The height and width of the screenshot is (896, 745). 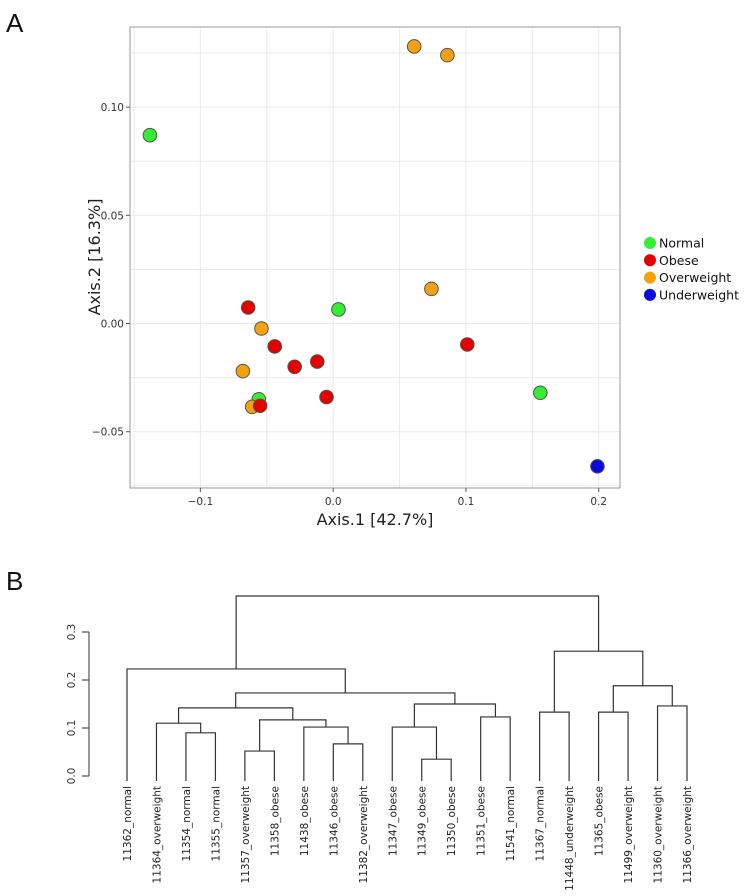 What do you see at coordinates (688, 834) in the screenshot?
I see `leaf-label: 11366_overweight` at bounding box center [688, 834].